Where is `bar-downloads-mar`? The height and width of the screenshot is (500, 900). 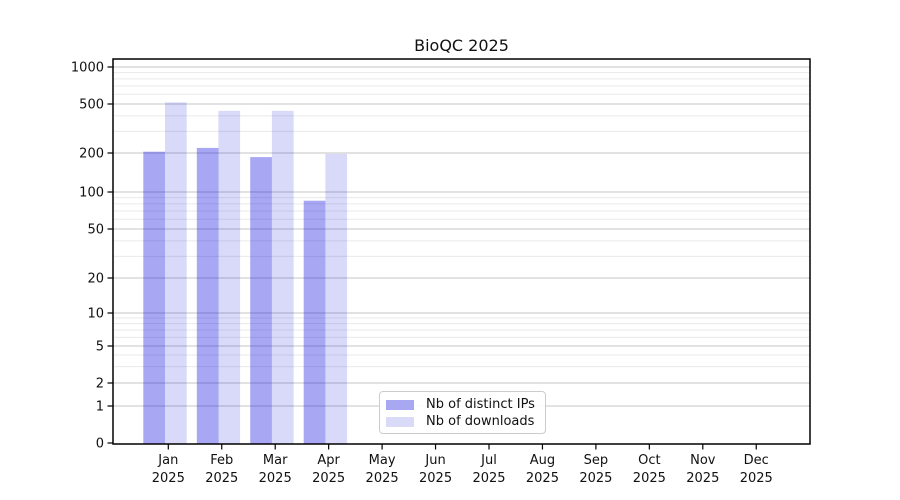
bar-downloads-mar is located at coordinates (282, 277).